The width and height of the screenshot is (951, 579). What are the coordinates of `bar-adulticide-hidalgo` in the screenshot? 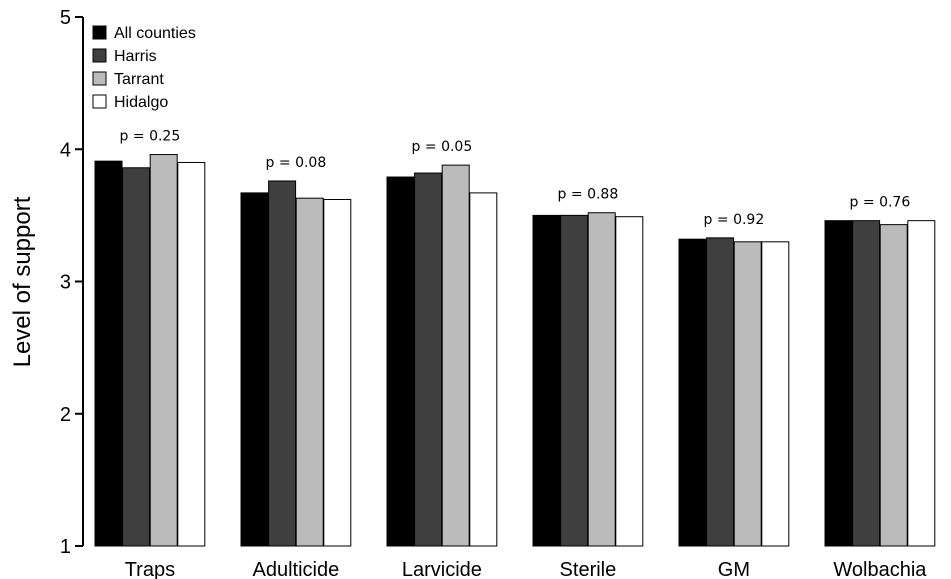 It's located at (337, 373).